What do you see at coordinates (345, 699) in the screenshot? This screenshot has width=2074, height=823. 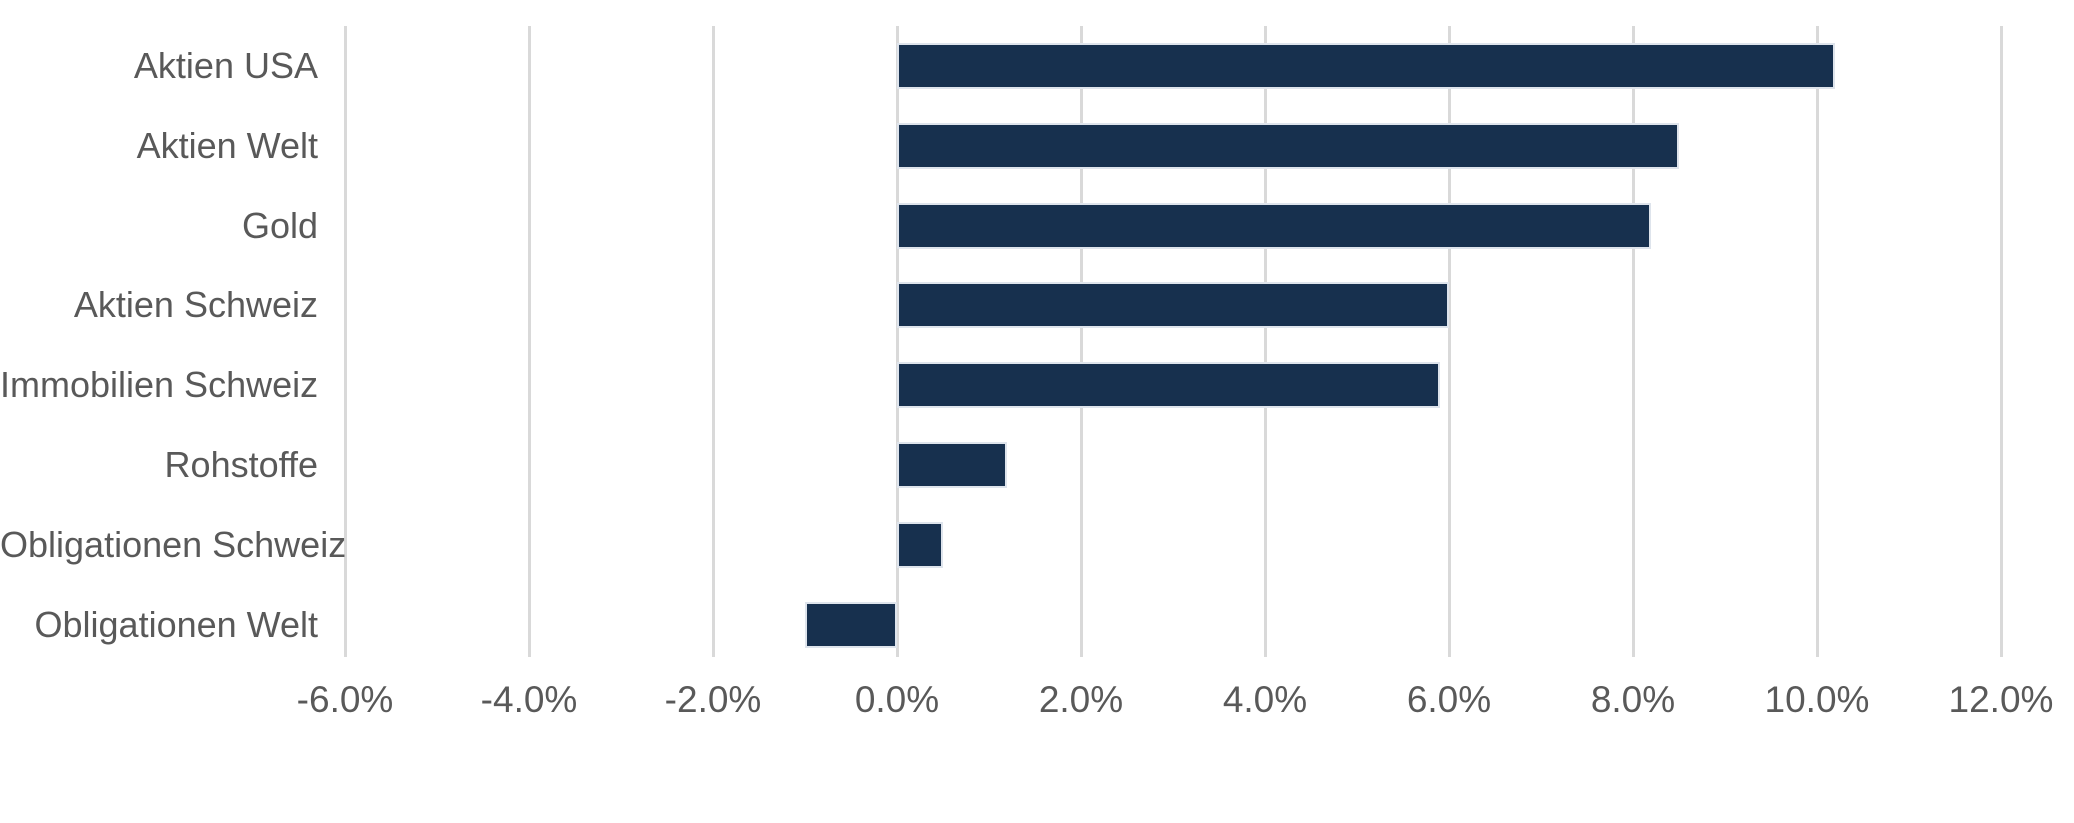 I see `x-tick-label: -6.0%` at bounding box center [345, 699].